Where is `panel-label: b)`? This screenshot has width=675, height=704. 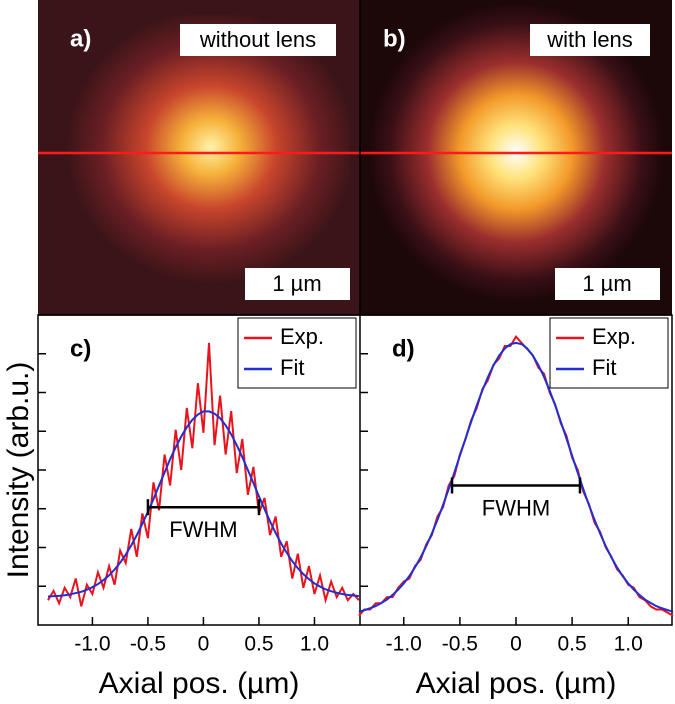 panel-label: b) is located at coordinates (394, 38).